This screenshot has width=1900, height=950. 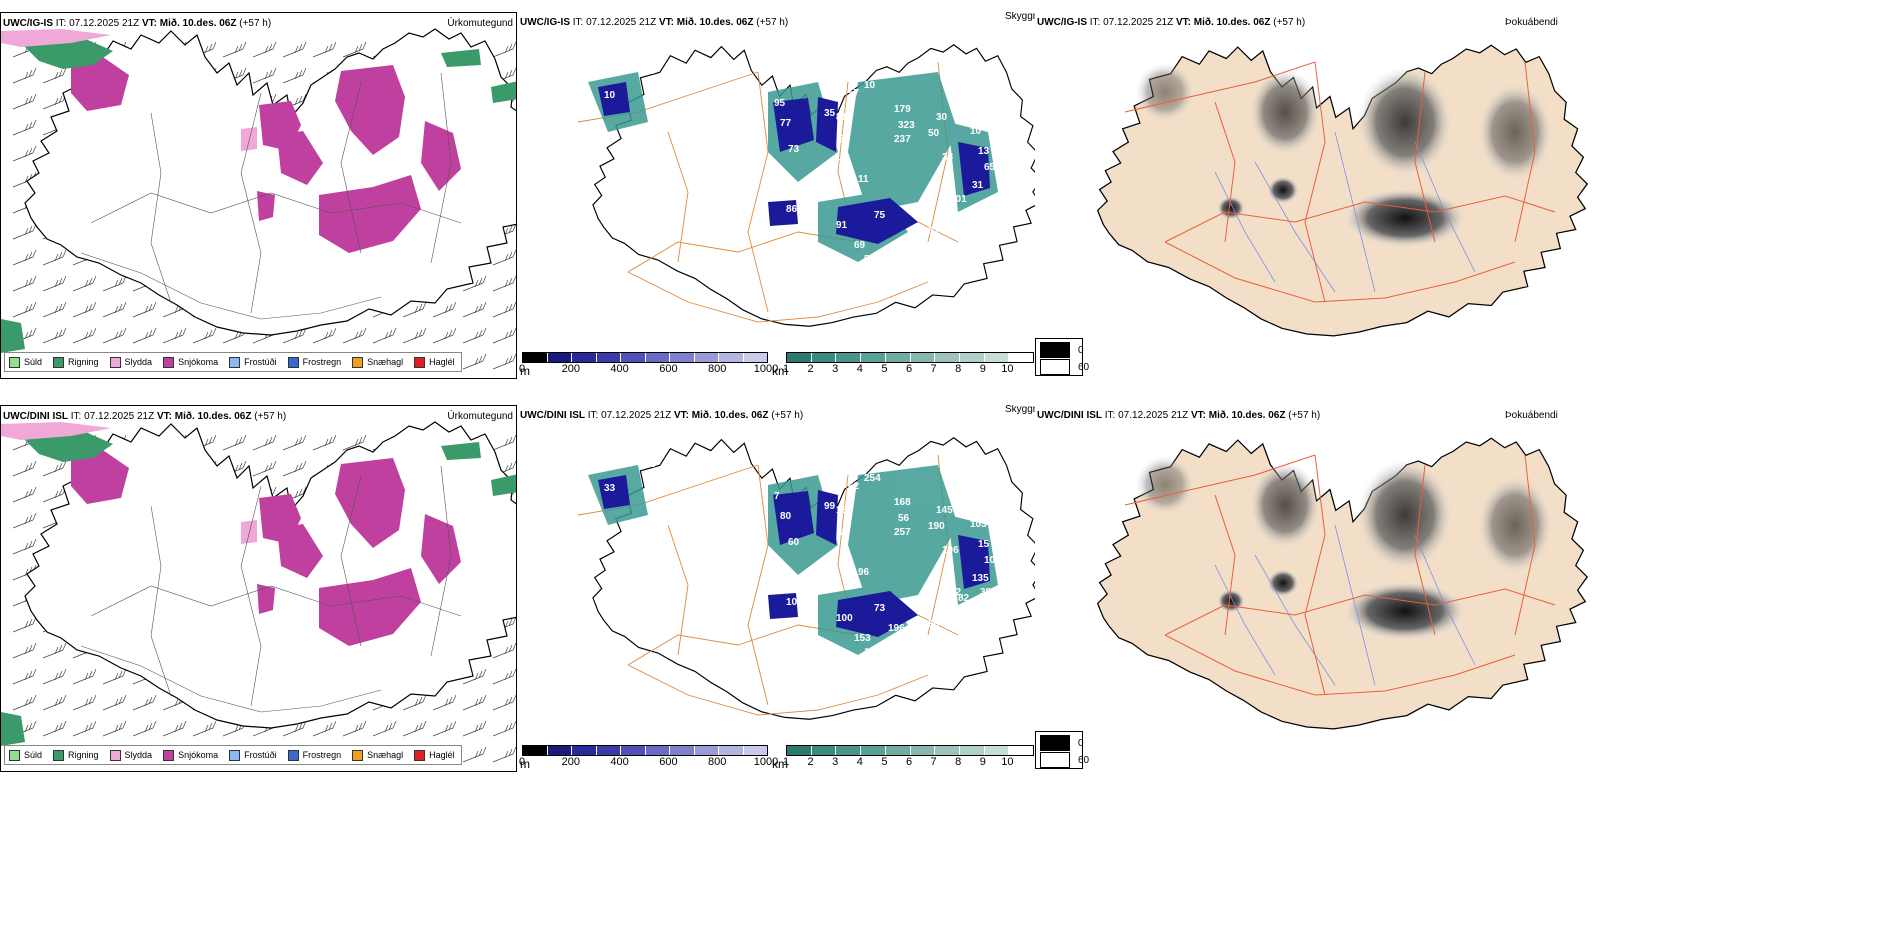 What do you see at coordinates (984, 544) in the screenshot?
I see `cloud-base-value: 15` at bounding box center [984, 544].